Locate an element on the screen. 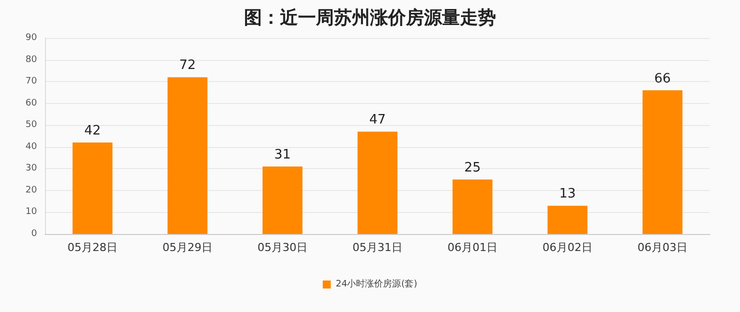 The width and height of the screenshot is (740, 312). x-tick-label: 06月02日 is located at coordinates (567, 247).